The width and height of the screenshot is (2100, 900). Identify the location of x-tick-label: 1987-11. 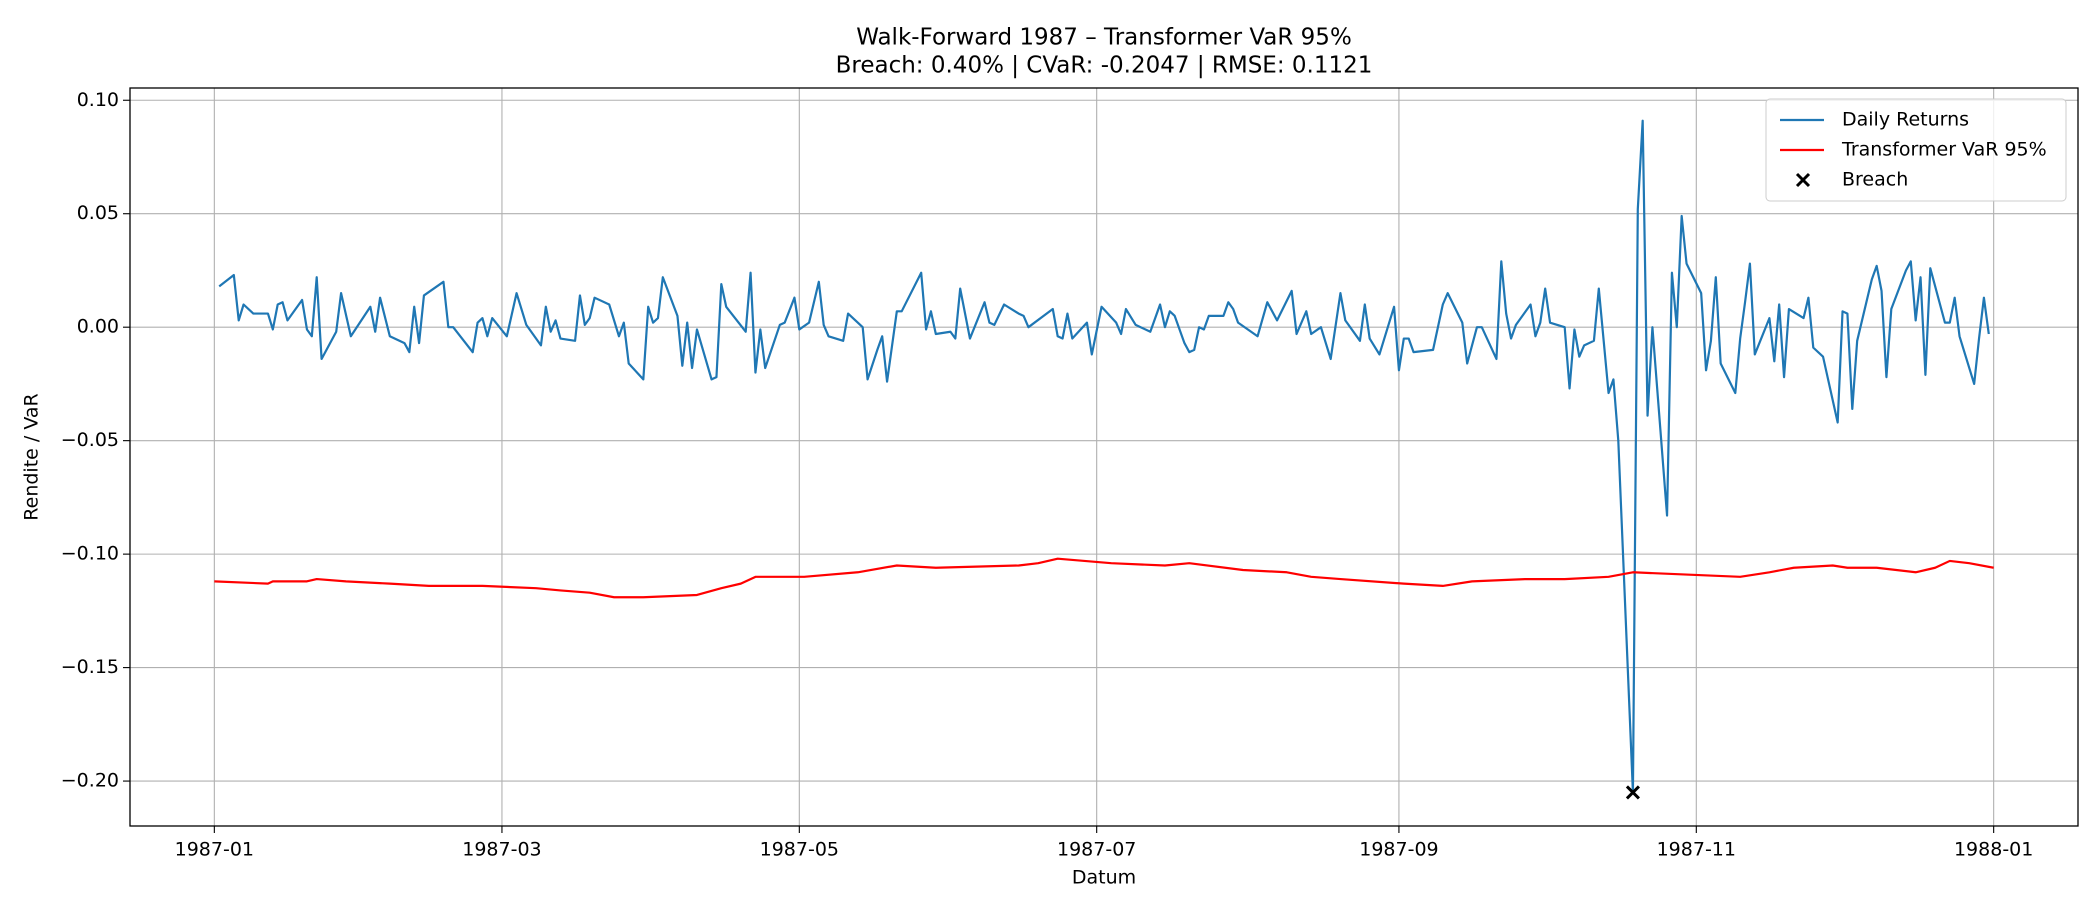
(1696, 850).